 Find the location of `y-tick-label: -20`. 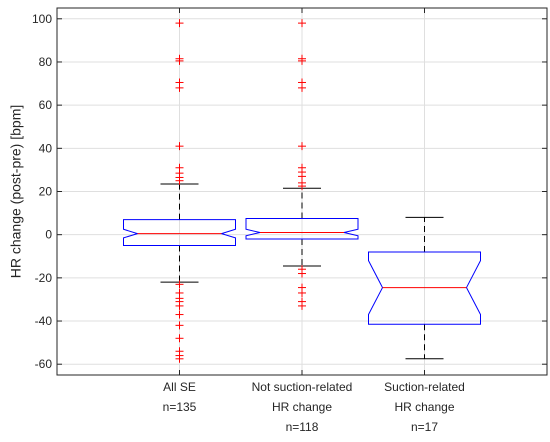

y-tick-label: -20 is located at coordinates (44, 278).